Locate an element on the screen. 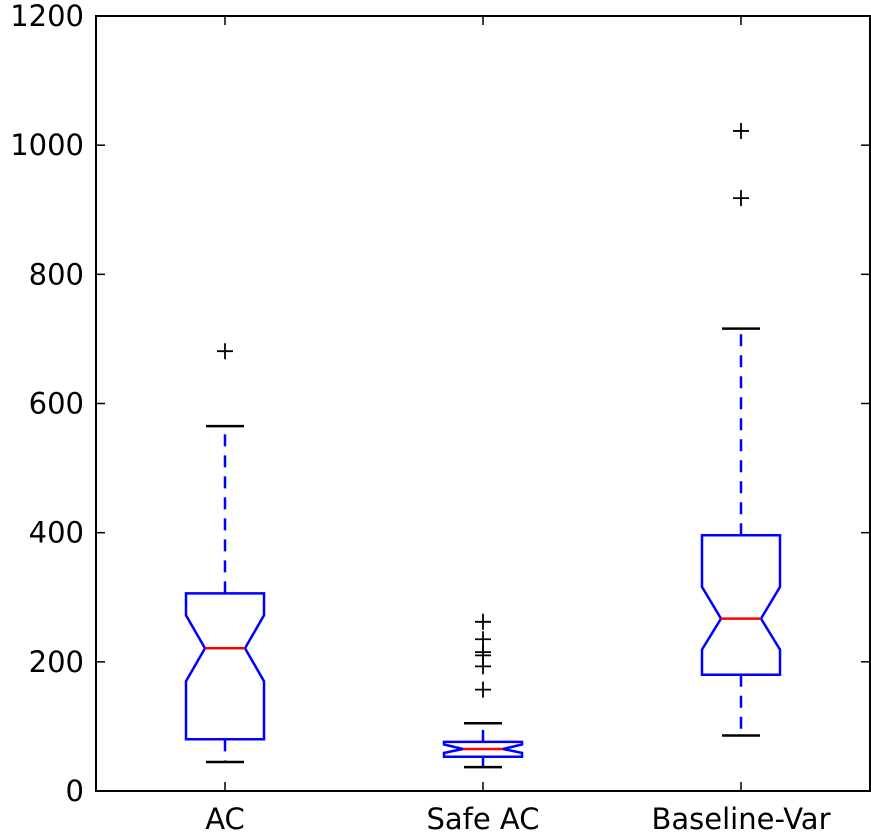 This screenshot has width=871, height=835. x-tick-label: Safe AC is located at coordinates (482, 818).